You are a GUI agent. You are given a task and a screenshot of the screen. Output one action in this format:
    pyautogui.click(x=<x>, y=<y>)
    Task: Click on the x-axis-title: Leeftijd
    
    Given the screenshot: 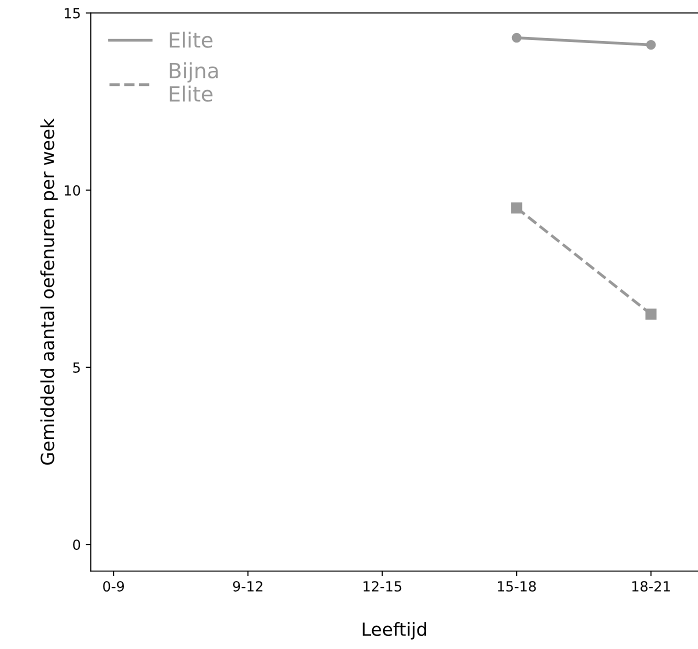 What is the action you would take?
    pyautogui.click(x=394, y=631)
    